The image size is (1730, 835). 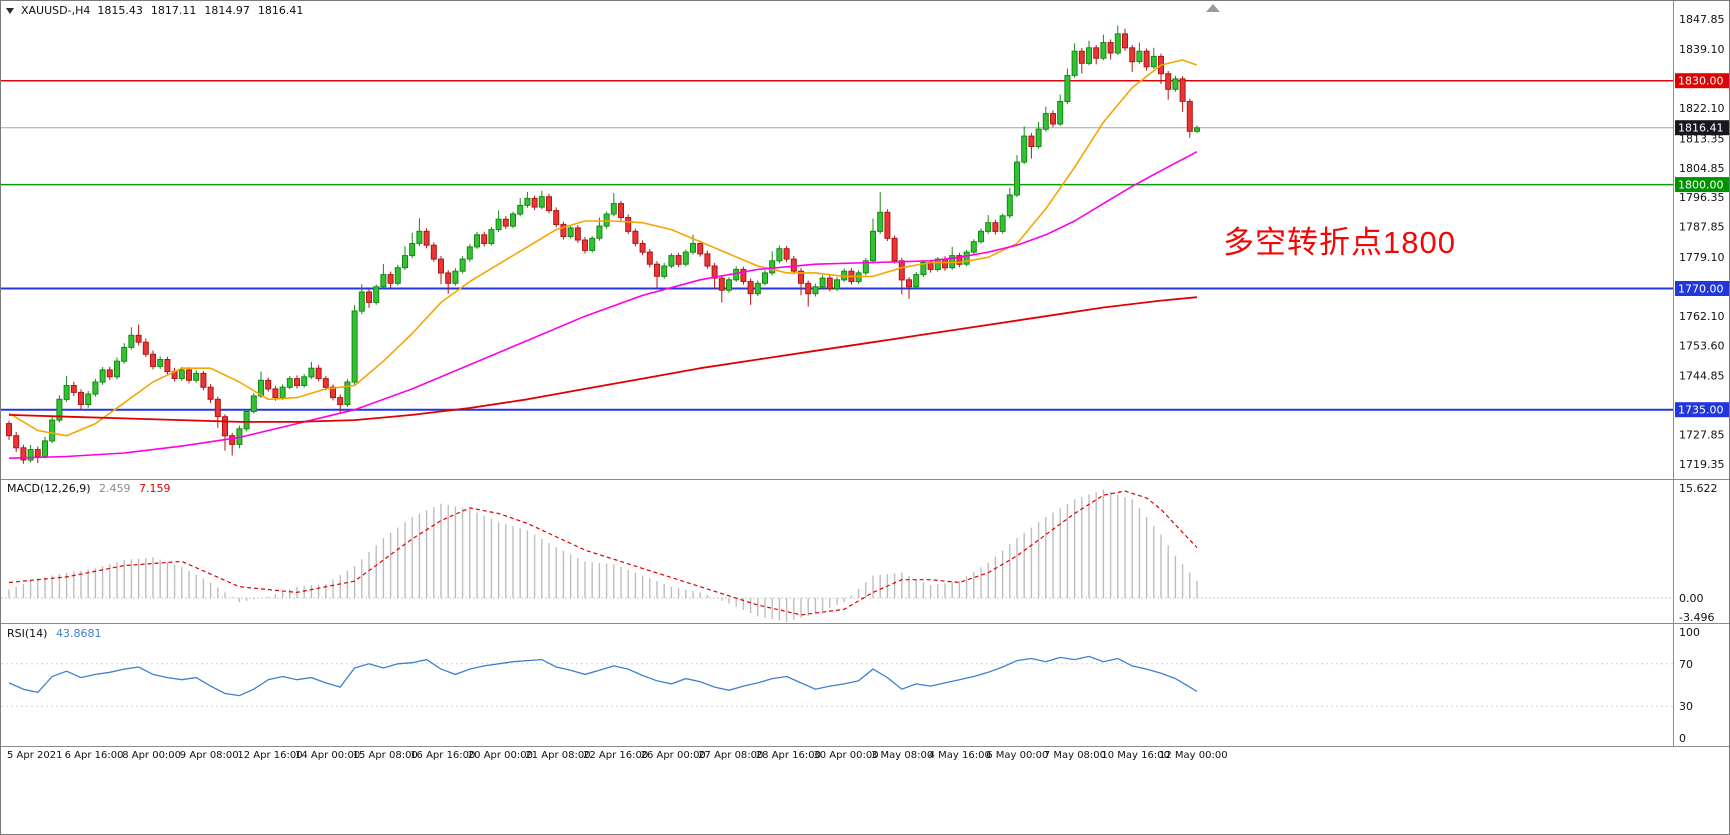 What do you see at coordinates (557, 755) in the screenshot?
I see `time-label: 21 Apr 08:00` at bounding box center [557, 755].